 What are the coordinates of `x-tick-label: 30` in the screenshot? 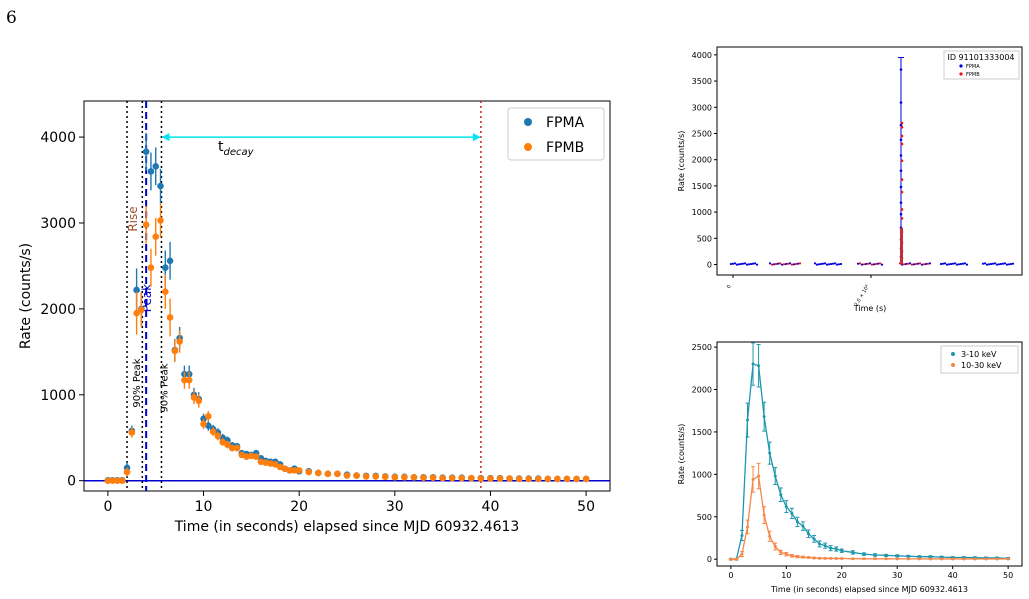 It's located at (897, 575).